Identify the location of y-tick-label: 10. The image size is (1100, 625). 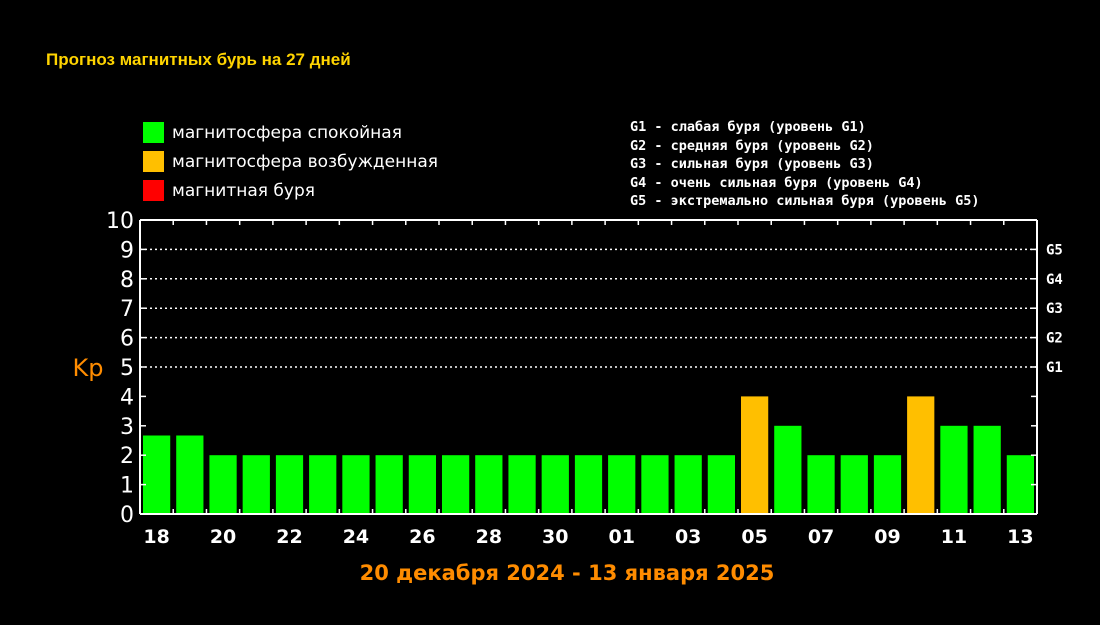
(120, 221).